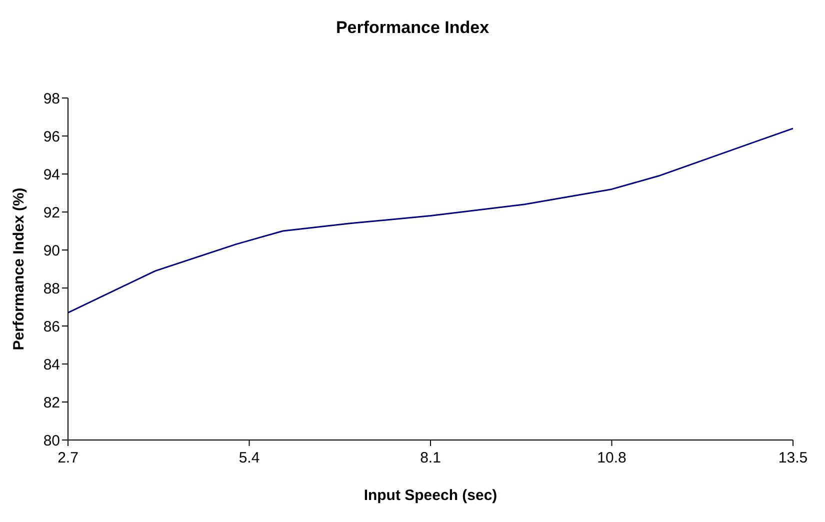 This screenshot has height=522, width=825. Describe the element at coordinates (51, 175) in the screenshot. I see `y-tick-label: 94` at that location.